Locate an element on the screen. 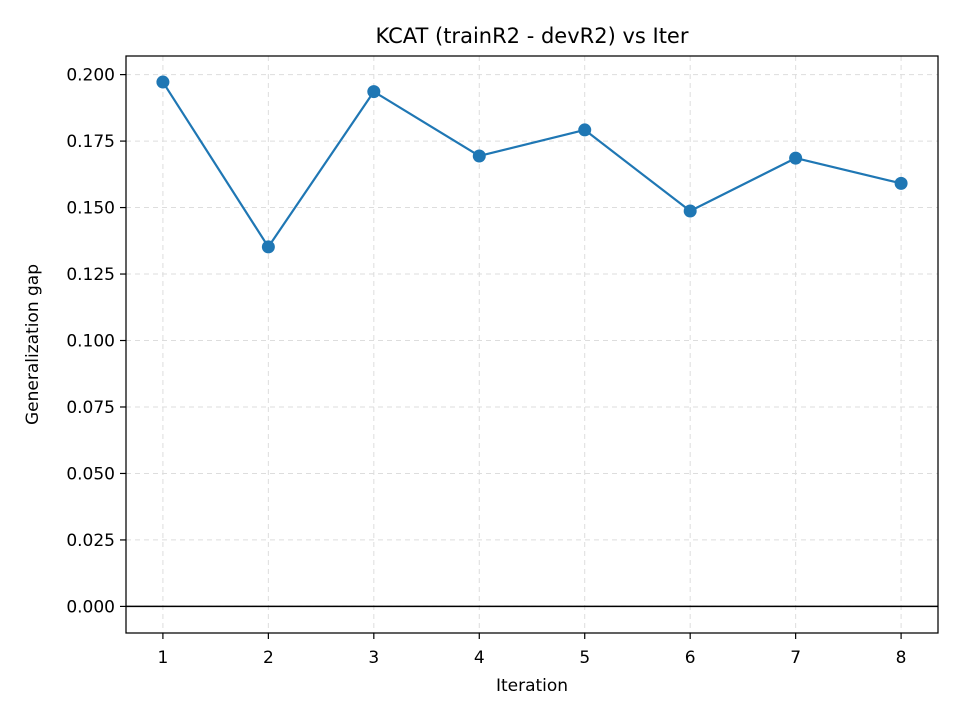 This screenshot has height=724, width=960. x-tick-label-3: 3 is located at coordinates (373, 658).